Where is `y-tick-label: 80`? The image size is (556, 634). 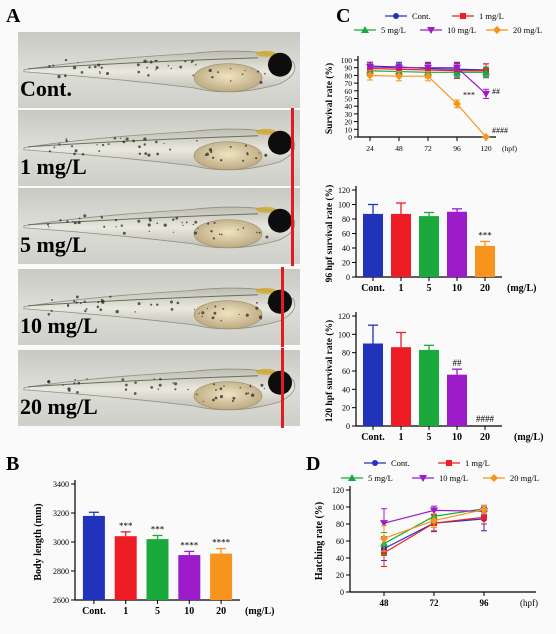
y-tick-label: 80 is located at coordinates (346, 219).